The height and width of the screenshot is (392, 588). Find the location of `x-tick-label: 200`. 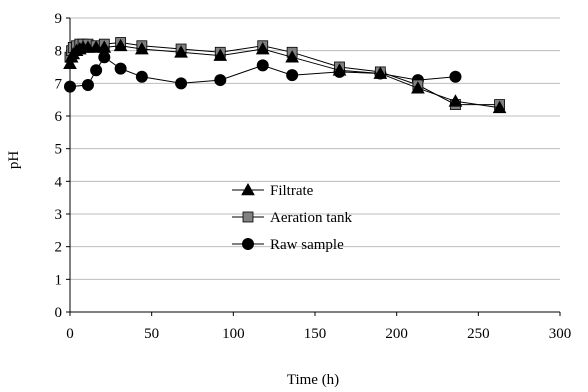

x-tick-label: 200 is located at coordinates (396, 334).